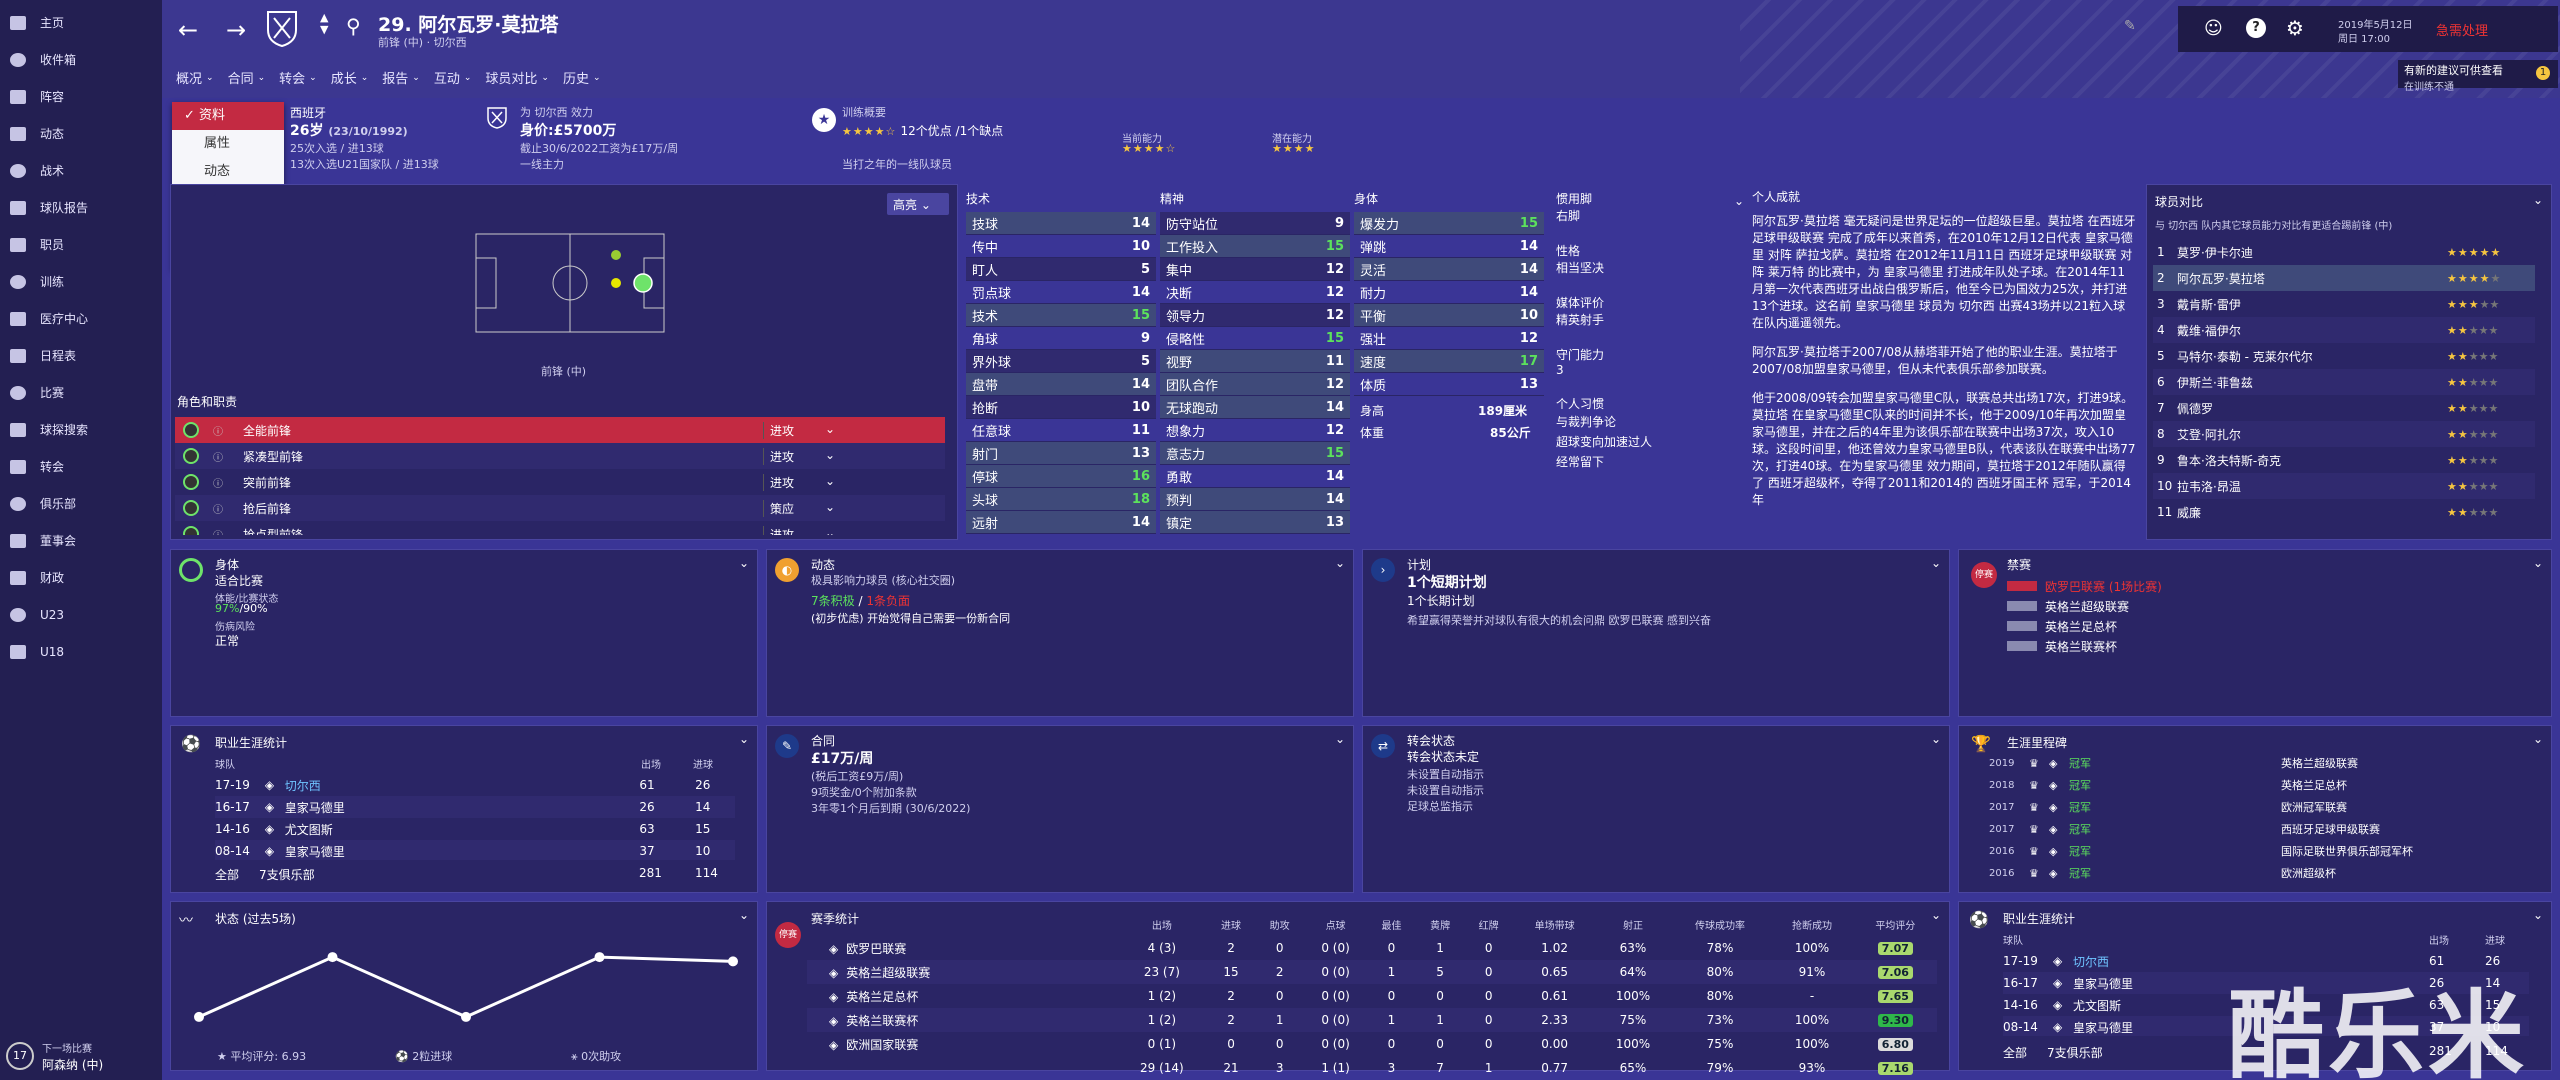  I want to click on form-title: 状态 (过去5场), so click(255, 919).